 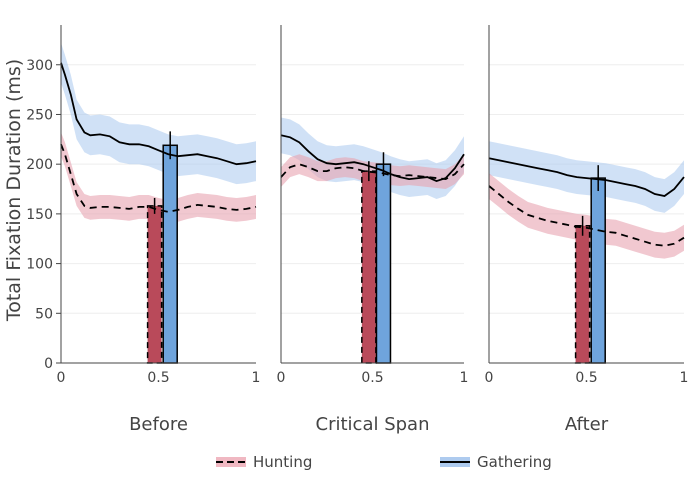 I want to click on y-tick-label: 300, so click(x=39, y=66).